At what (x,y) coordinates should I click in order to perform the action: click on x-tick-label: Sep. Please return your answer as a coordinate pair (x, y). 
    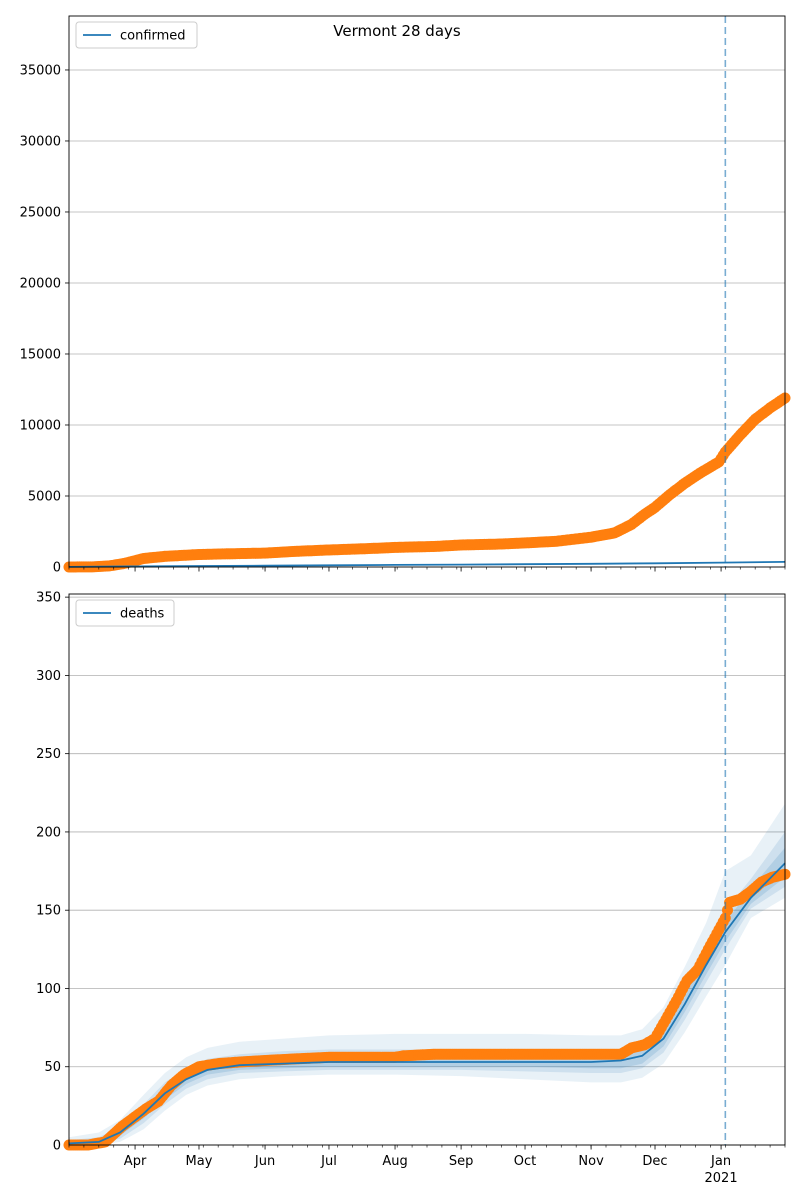
    Looking at the image, I should click on (461, 1161).